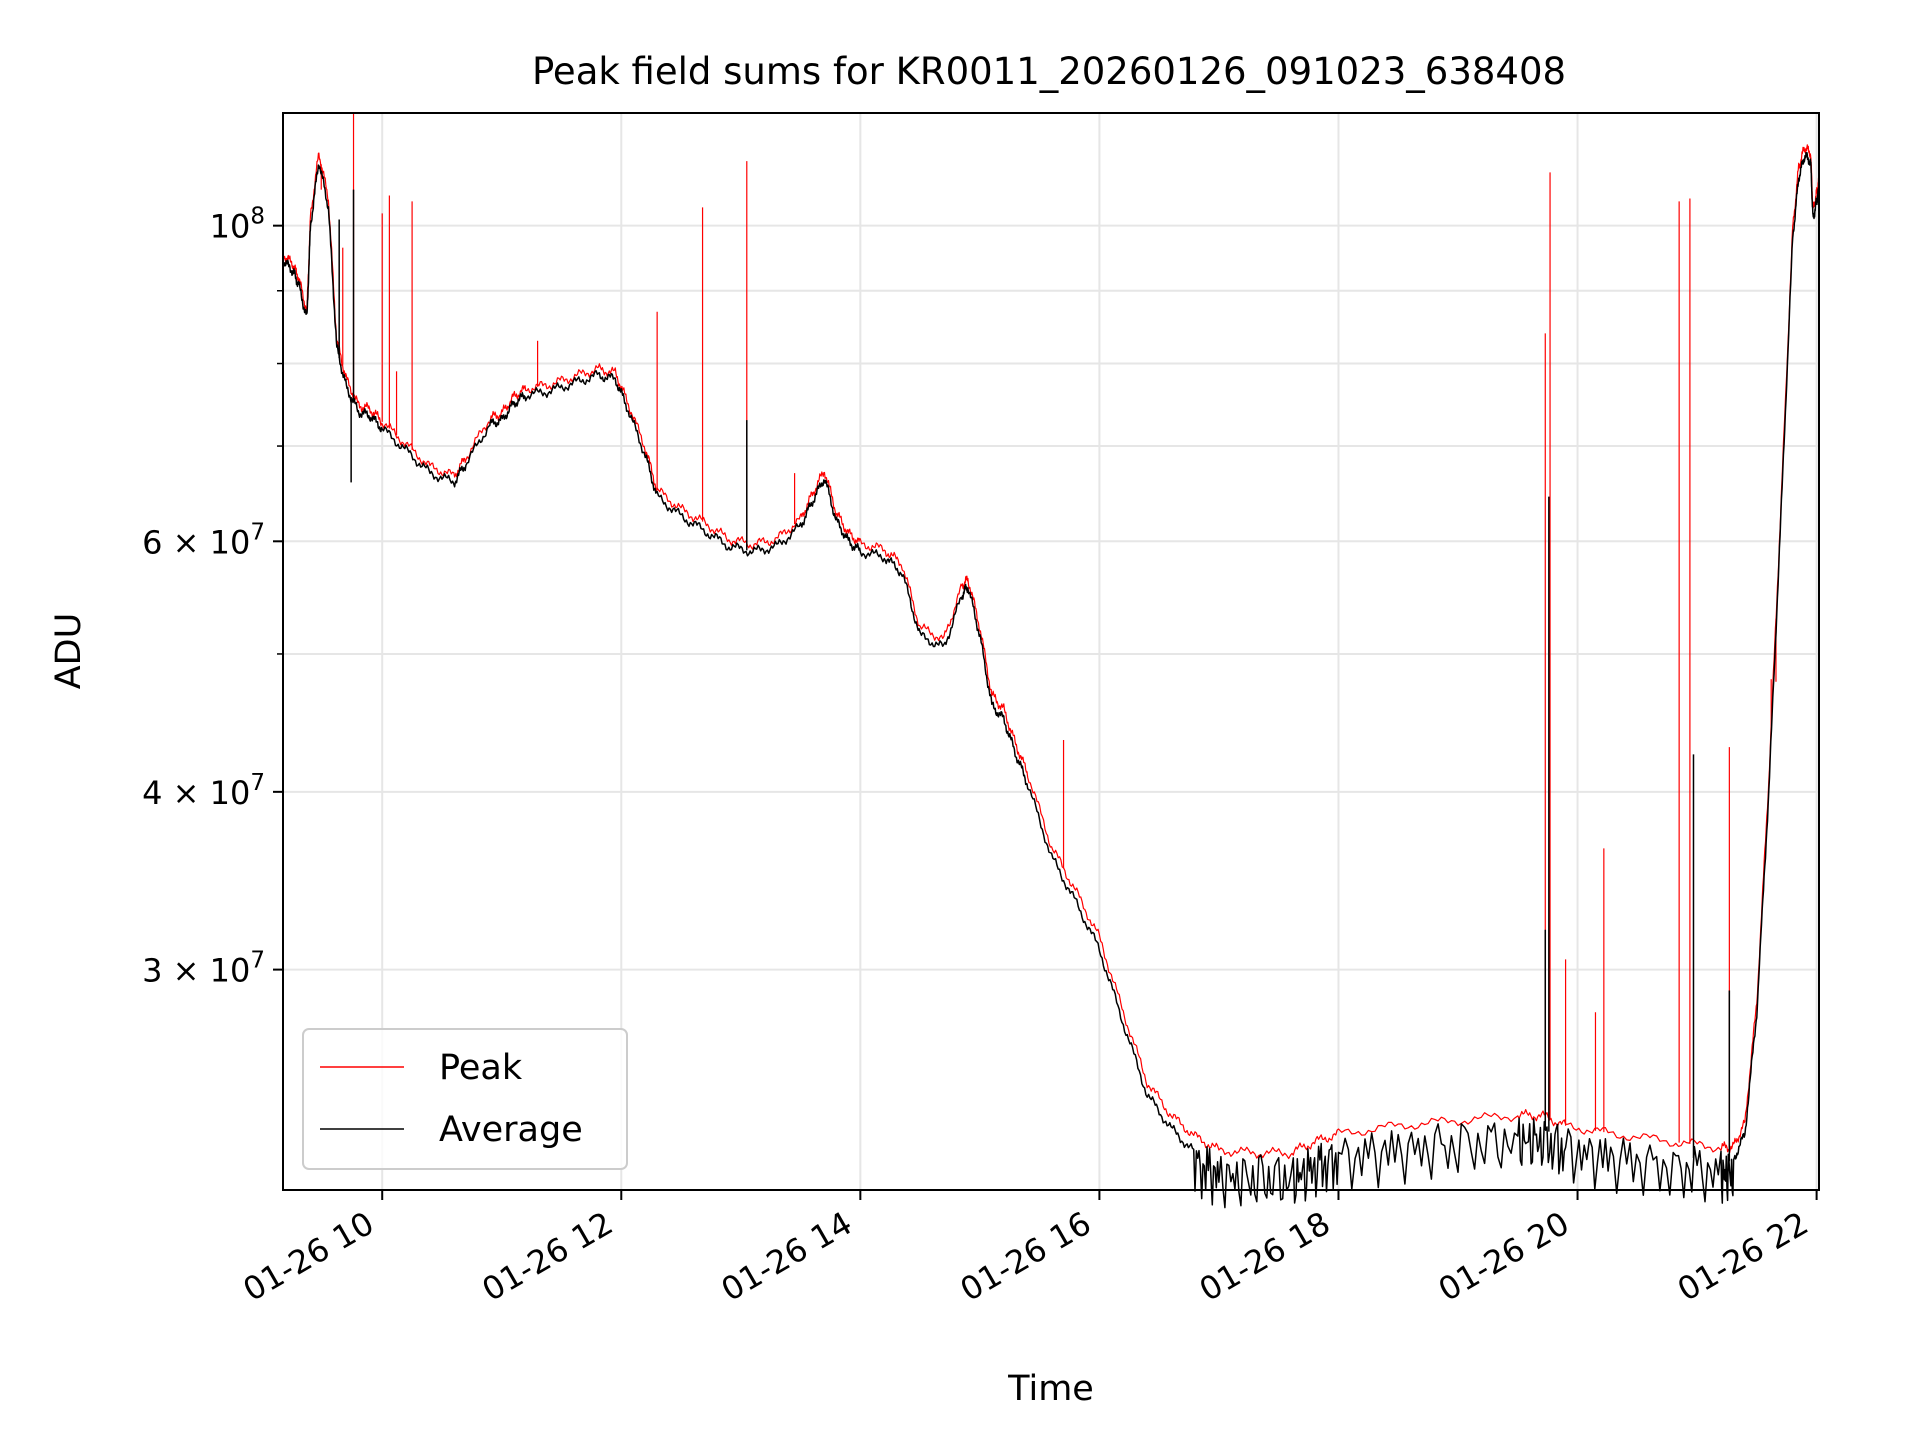  I want to click on legend-box, so click(465, 1099).